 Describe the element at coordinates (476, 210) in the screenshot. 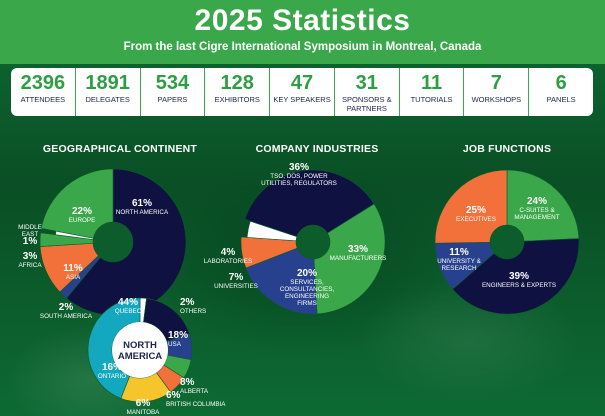

I see `label-job-functions-executives-pct: 25%` at that location.